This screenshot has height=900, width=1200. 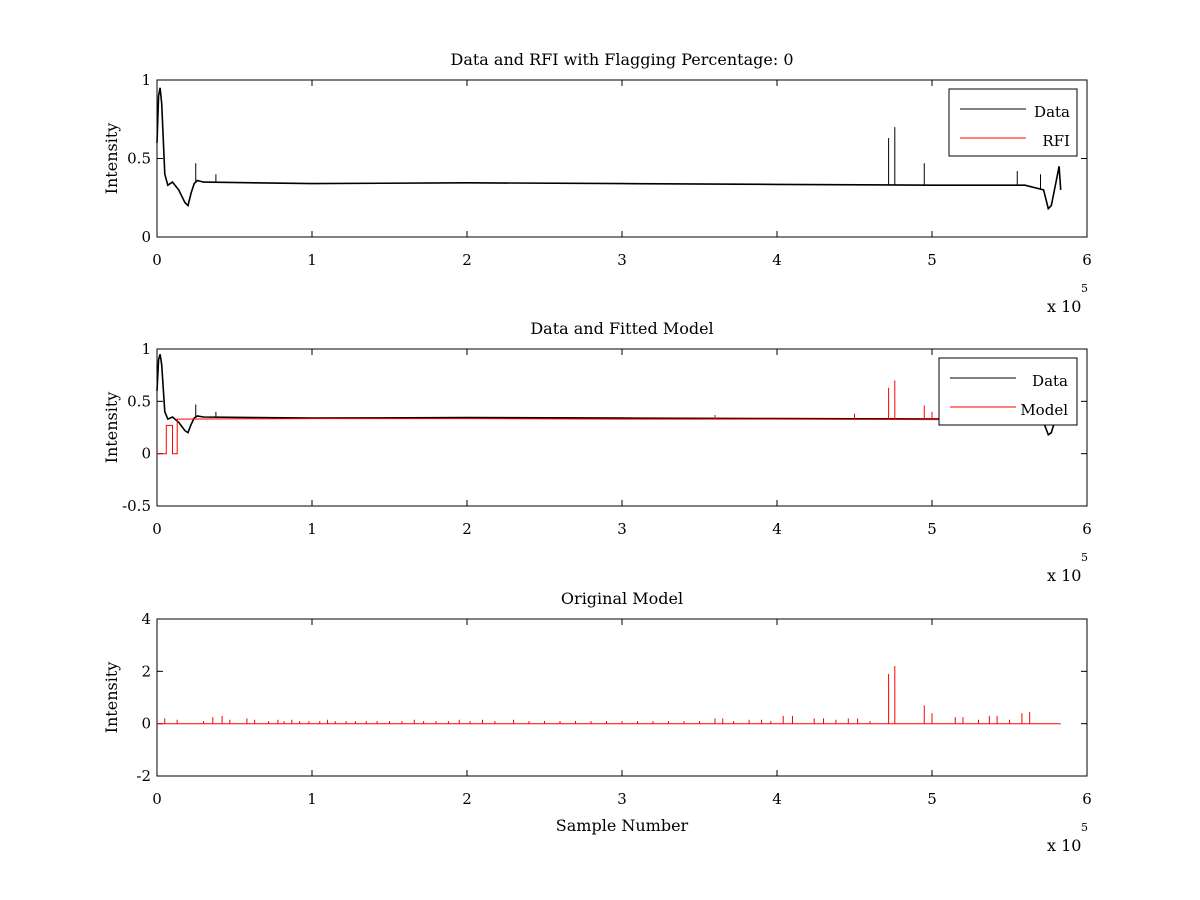 What do you see at coordinates (621, 59) in the screenshot?
I see `chart-title: Data and RFI with Flagging Percentage: 0` at bounding box center [621, 59].